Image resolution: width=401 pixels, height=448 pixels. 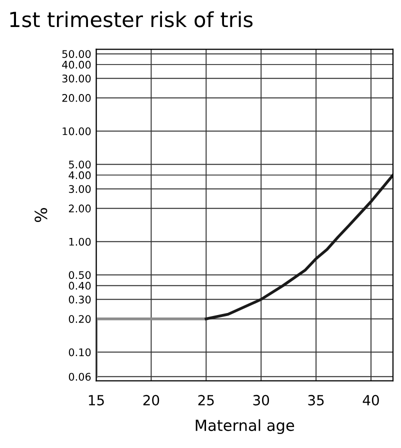 What do you see at coordinates (79, 352) in the screenshot?
I see `y-tick-label: 0.10` at bounding box center [79, 352].